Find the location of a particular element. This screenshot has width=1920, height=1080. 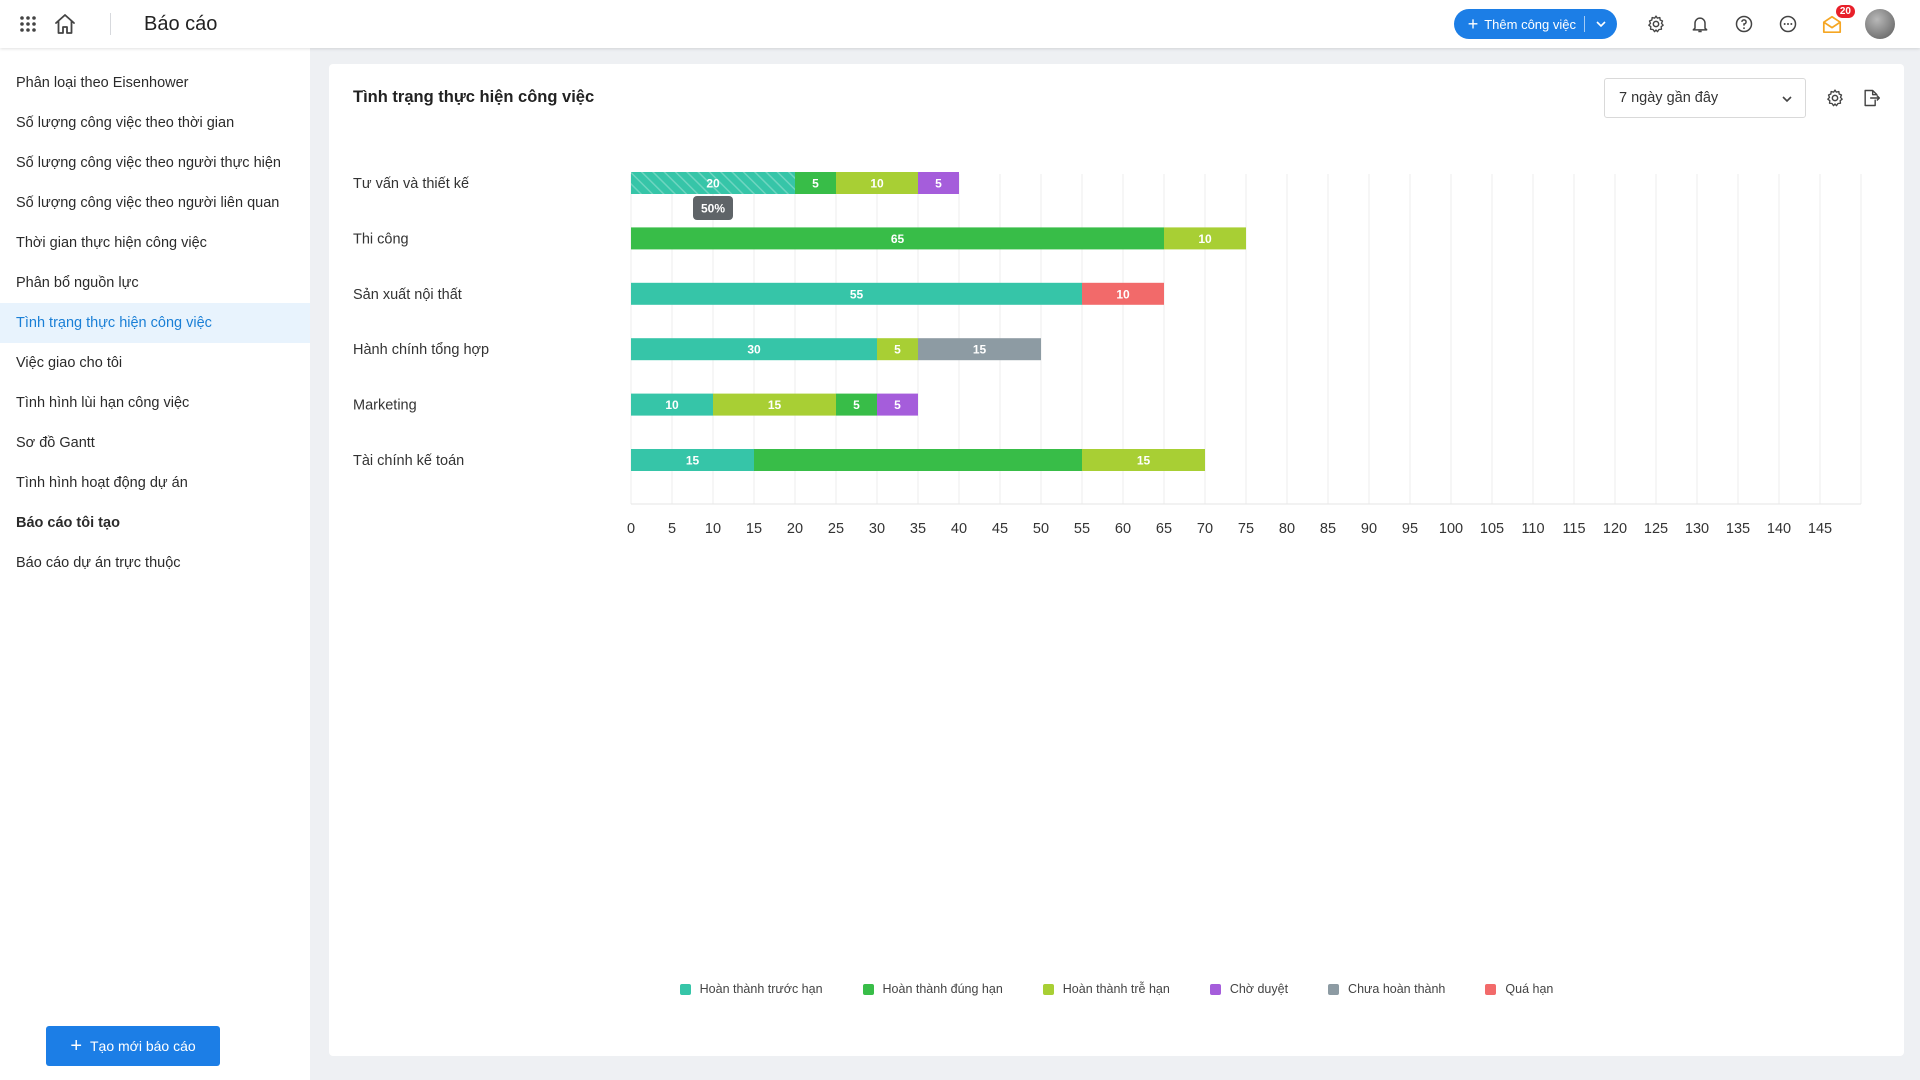

bar-value-label: 20 is located at coordinates (713, 184).